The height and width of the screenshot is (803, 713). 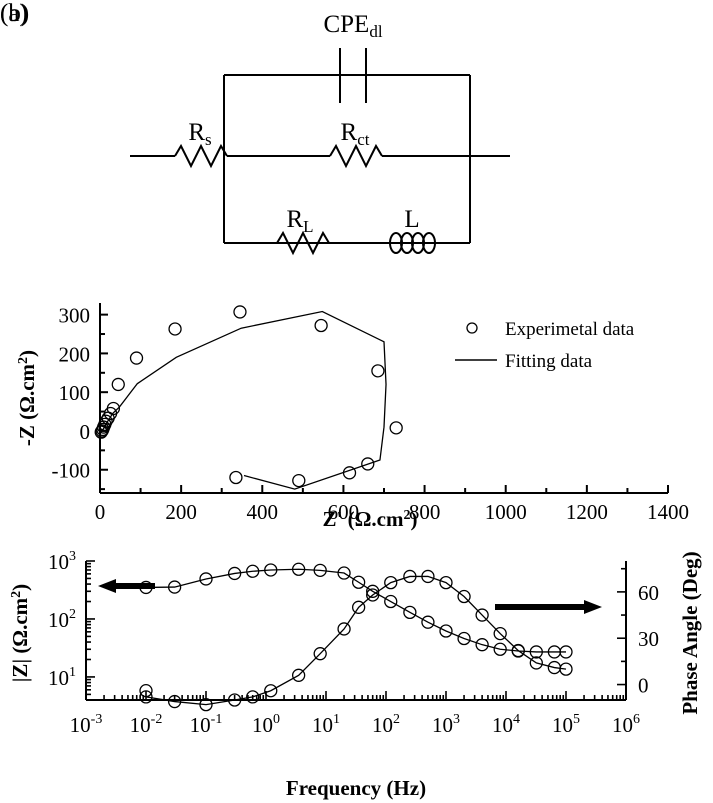 I want to click on bode-magnitude-curve, so click(x=355, y=610).